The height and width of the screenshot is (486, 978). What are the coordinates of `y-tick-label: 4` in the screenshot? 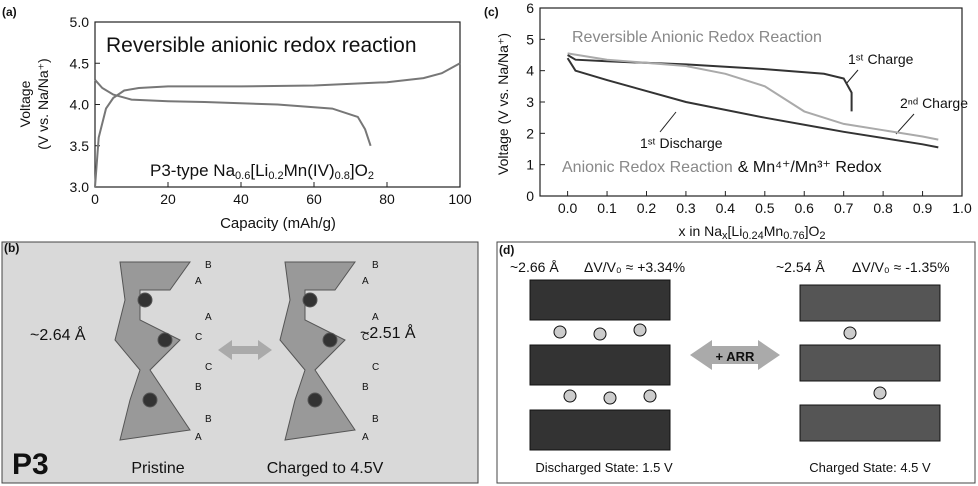 It's located at (530, 71).